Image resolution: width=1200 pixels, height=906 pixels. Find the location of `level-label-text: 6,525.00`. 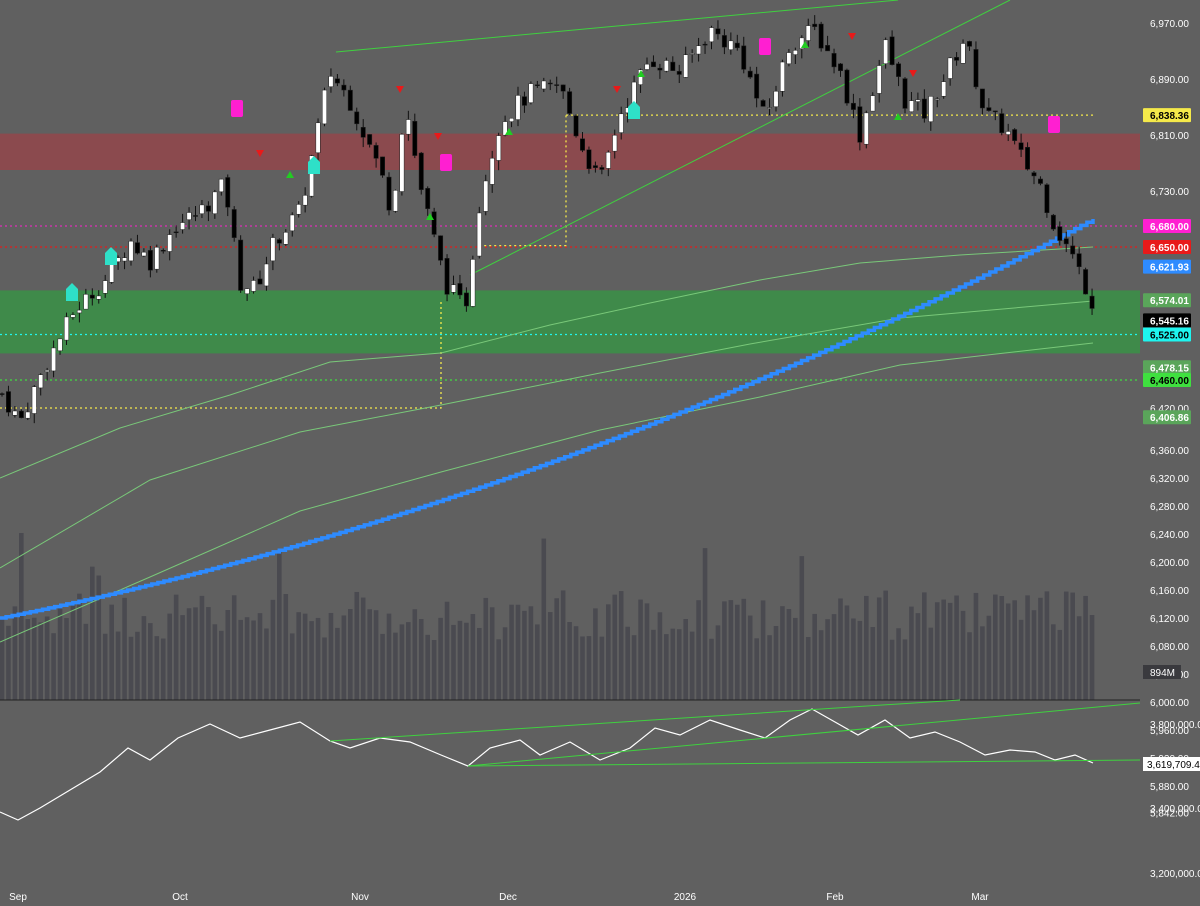

level-label-text: 6,525.00 is located at coordinates (1169, 336).